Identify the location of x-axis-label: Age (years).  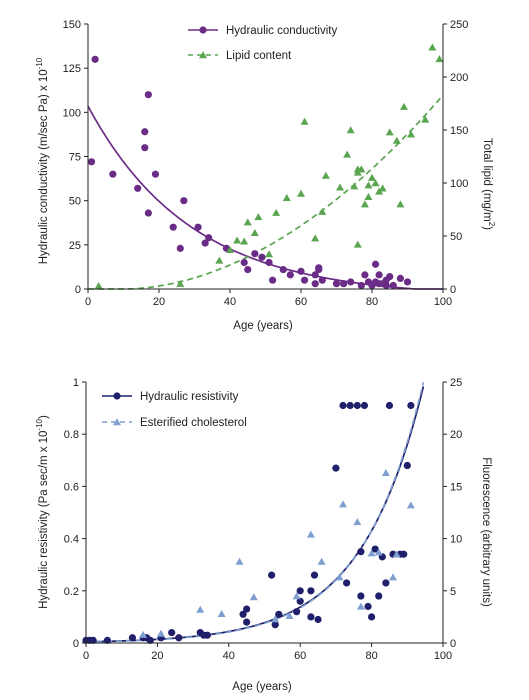
(263, 326).